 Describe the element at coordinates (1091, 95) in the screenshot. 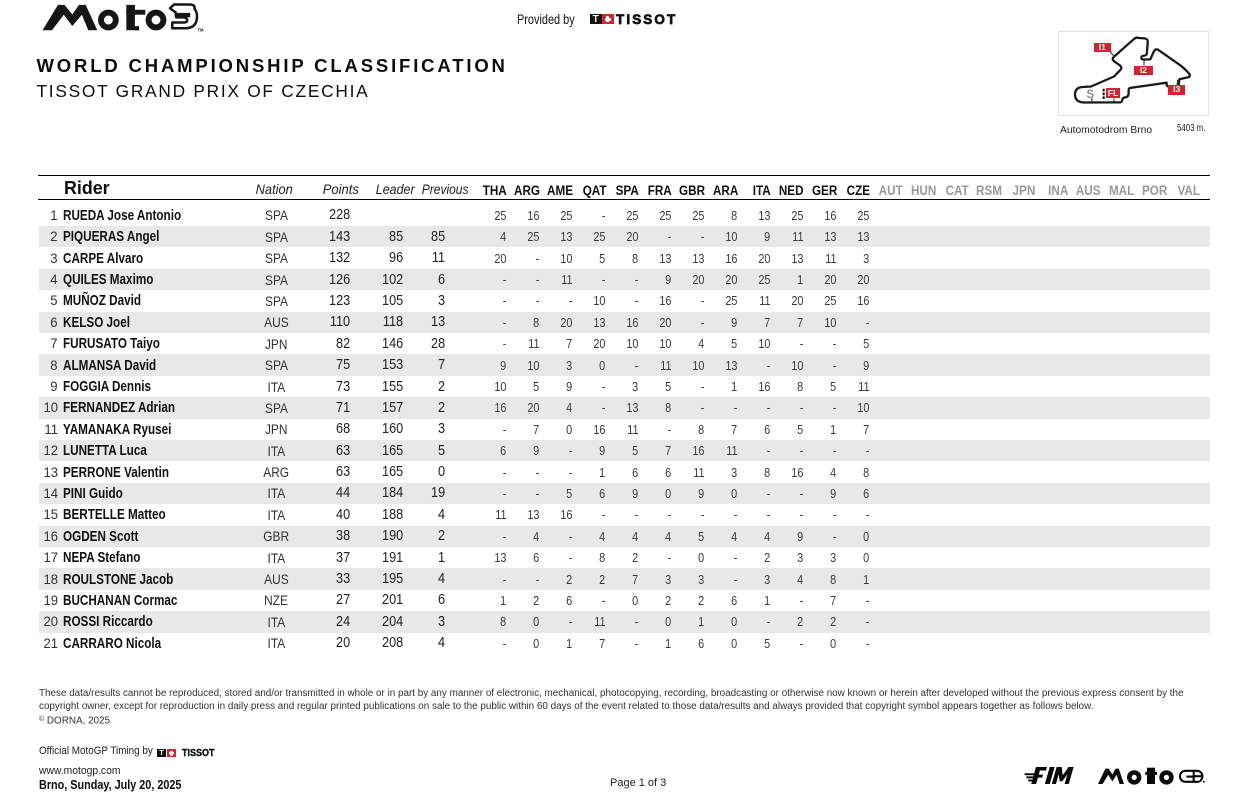

I see `svg-text: S` at that location.